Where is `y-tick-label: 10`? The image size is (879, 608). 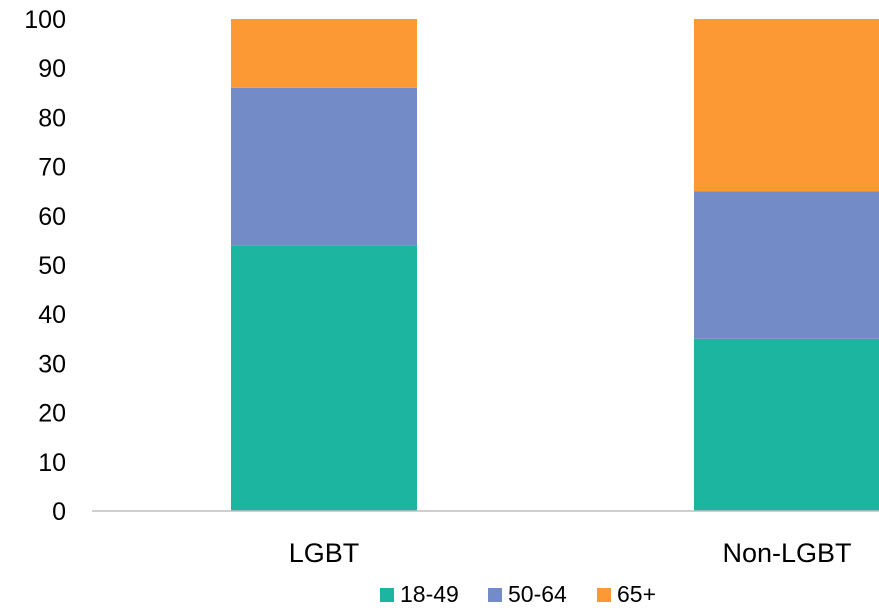
y-tick-label: 10 is located at coordinates (52, 463).